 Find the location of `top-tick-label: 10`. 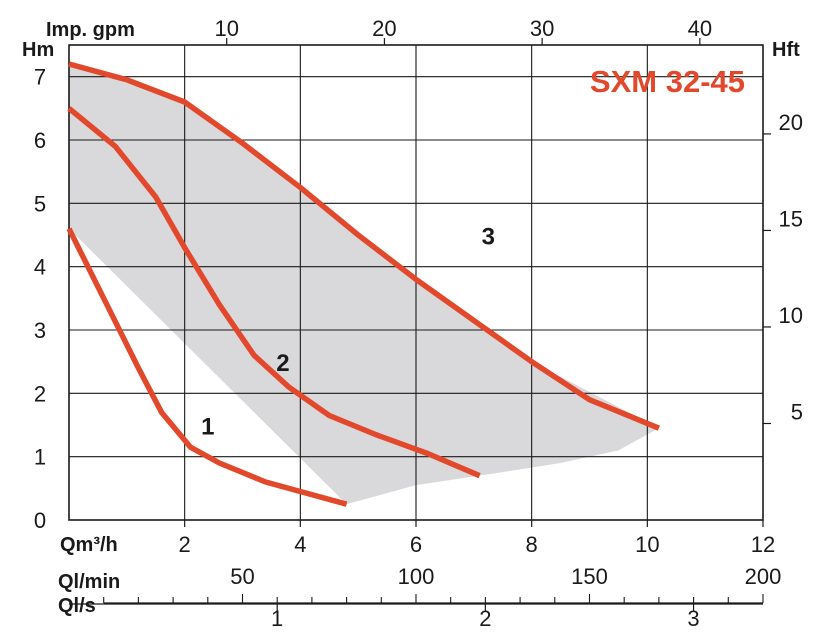

top-tick-label: 10 is located at coordinates (226, 28).